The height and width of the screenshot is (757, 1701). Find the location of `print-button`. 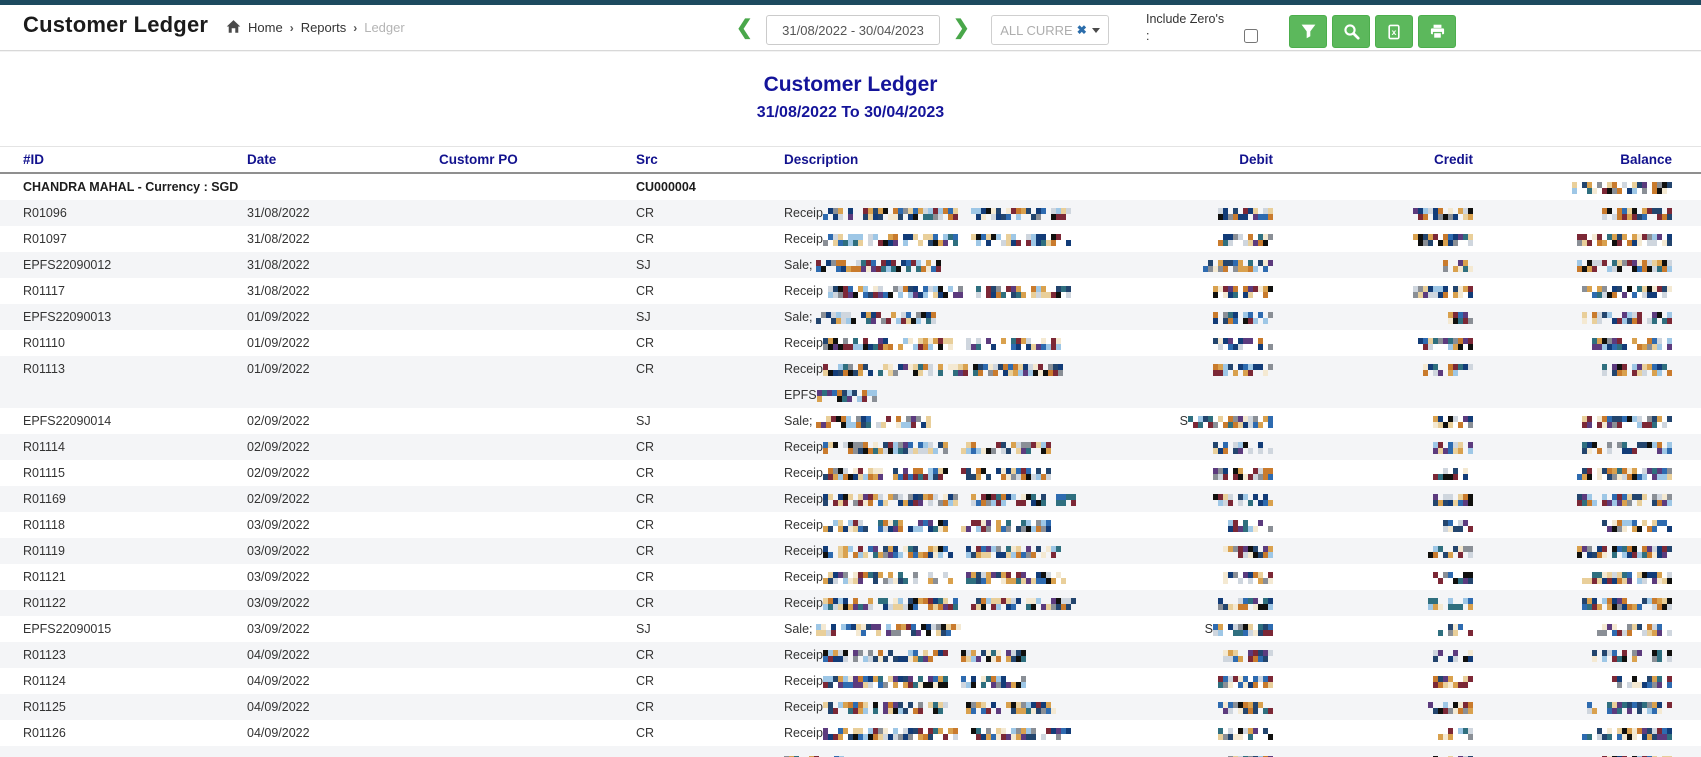

print-button is located at coordinates (1437, 31).